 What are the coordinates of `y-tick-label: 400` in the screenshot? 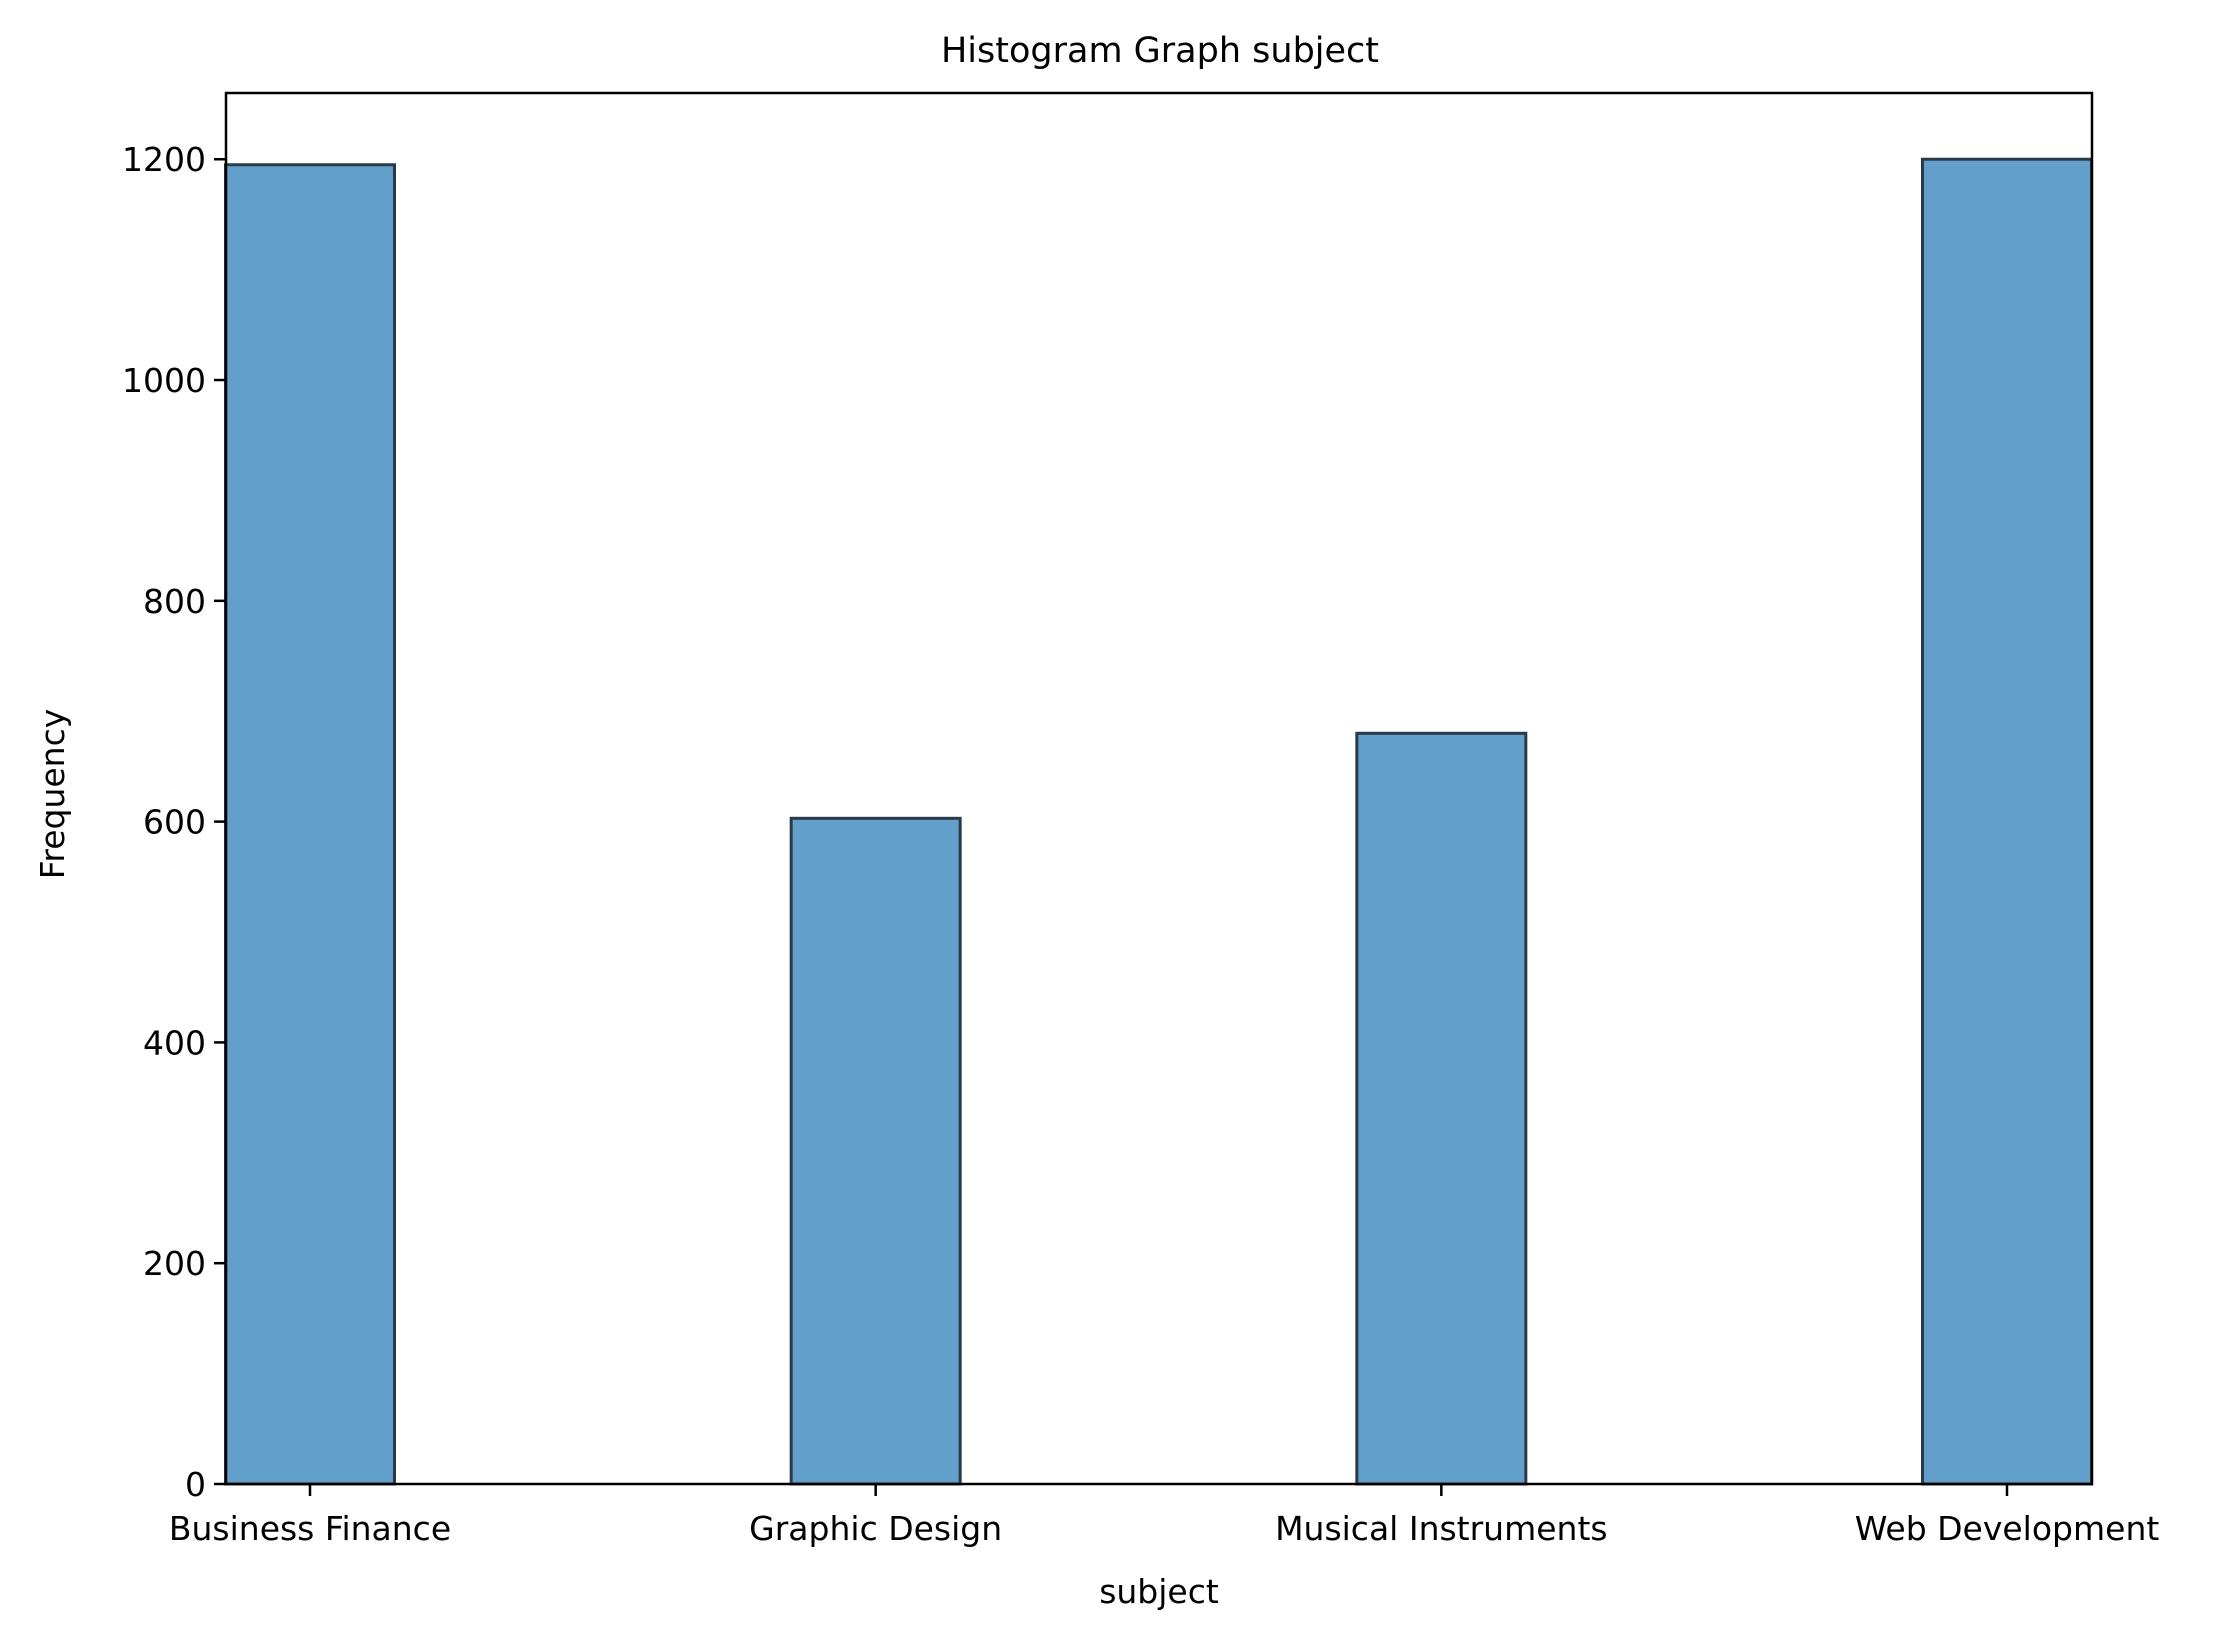 It's located at (174, 1042).